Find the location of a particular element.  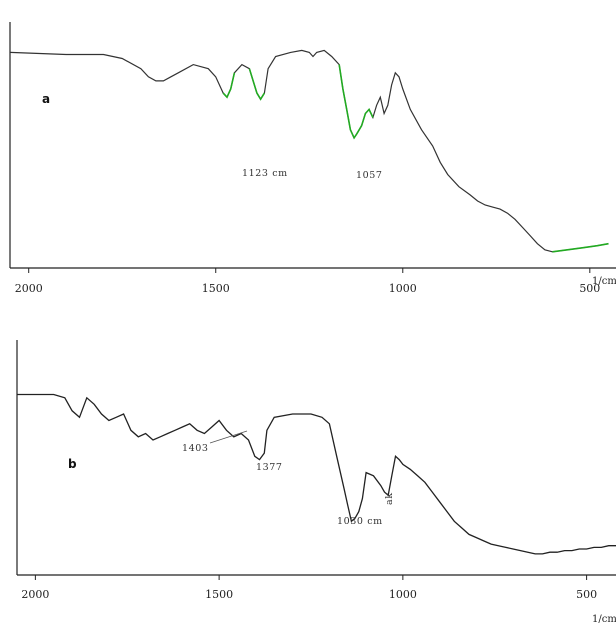

panel-b-small-mark-icon: ak is located at coordinates (389, 498).